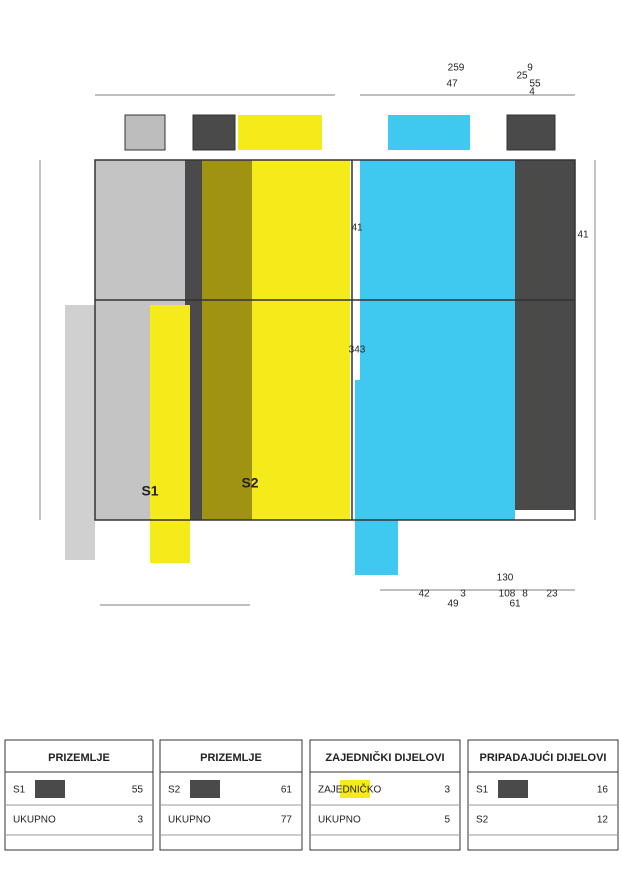 This screenshot has height=884, width=622. What do you see at coordinates (424, 594) in the screenshot?
I see `dimension-text: 42` at bounding box center [424, 594].